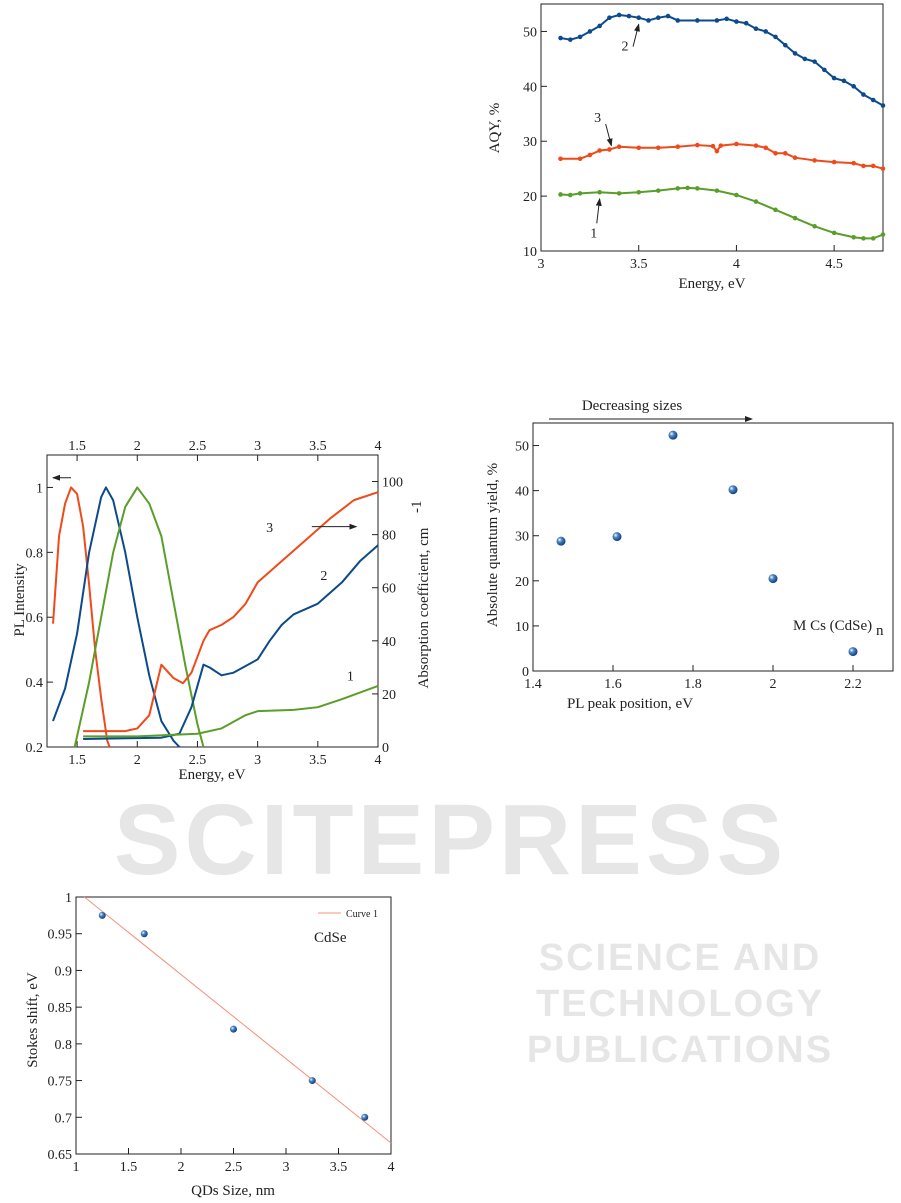 The height and width of the screenshot is (1203, 901). What do you see at coordinates (198, 446) in the screenshot?
I see `x-top-tick-label: 2.5` at bounding box center [198, 446].